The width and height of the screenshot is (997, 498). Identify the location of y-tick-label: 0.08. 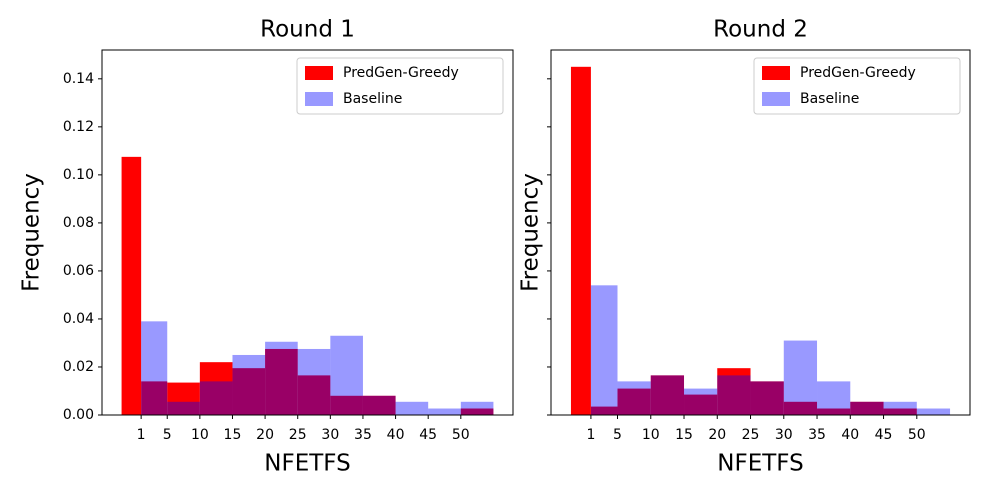
(78, 223).